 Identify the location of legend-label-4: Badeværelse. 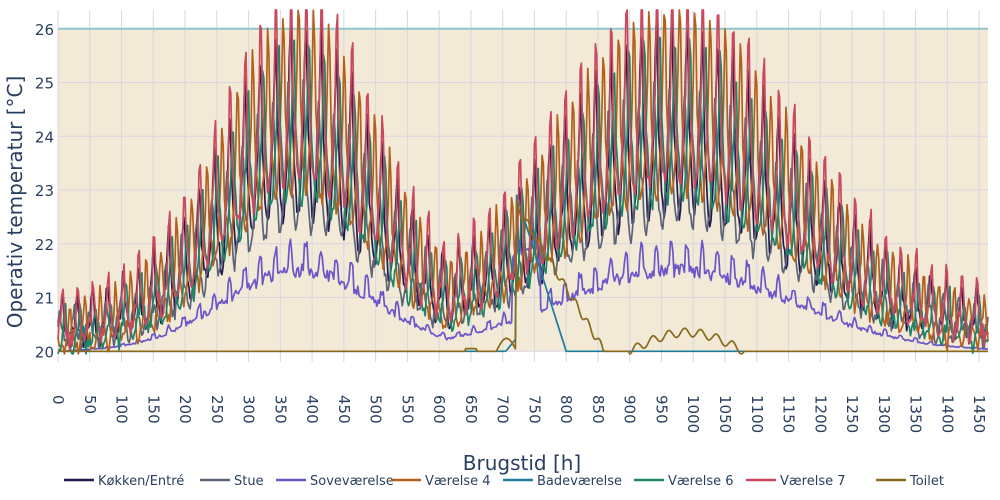
(579, 481).